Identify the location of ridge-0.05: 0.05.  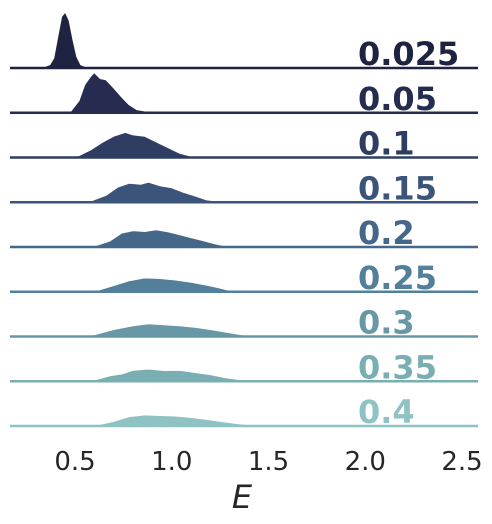
(244, 94).